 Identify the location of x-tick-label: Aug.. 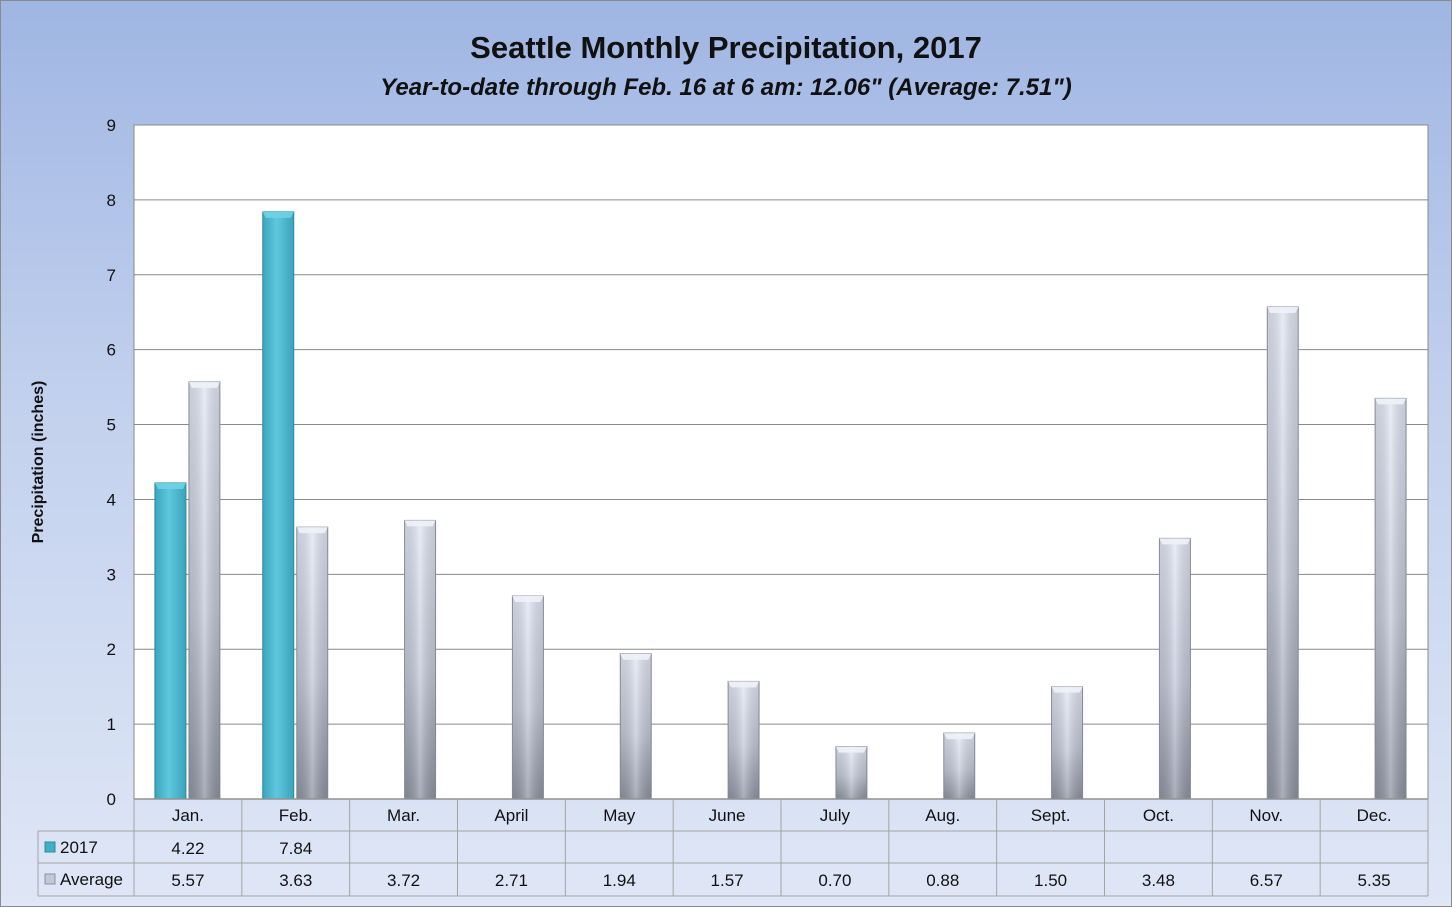
(942, 815).